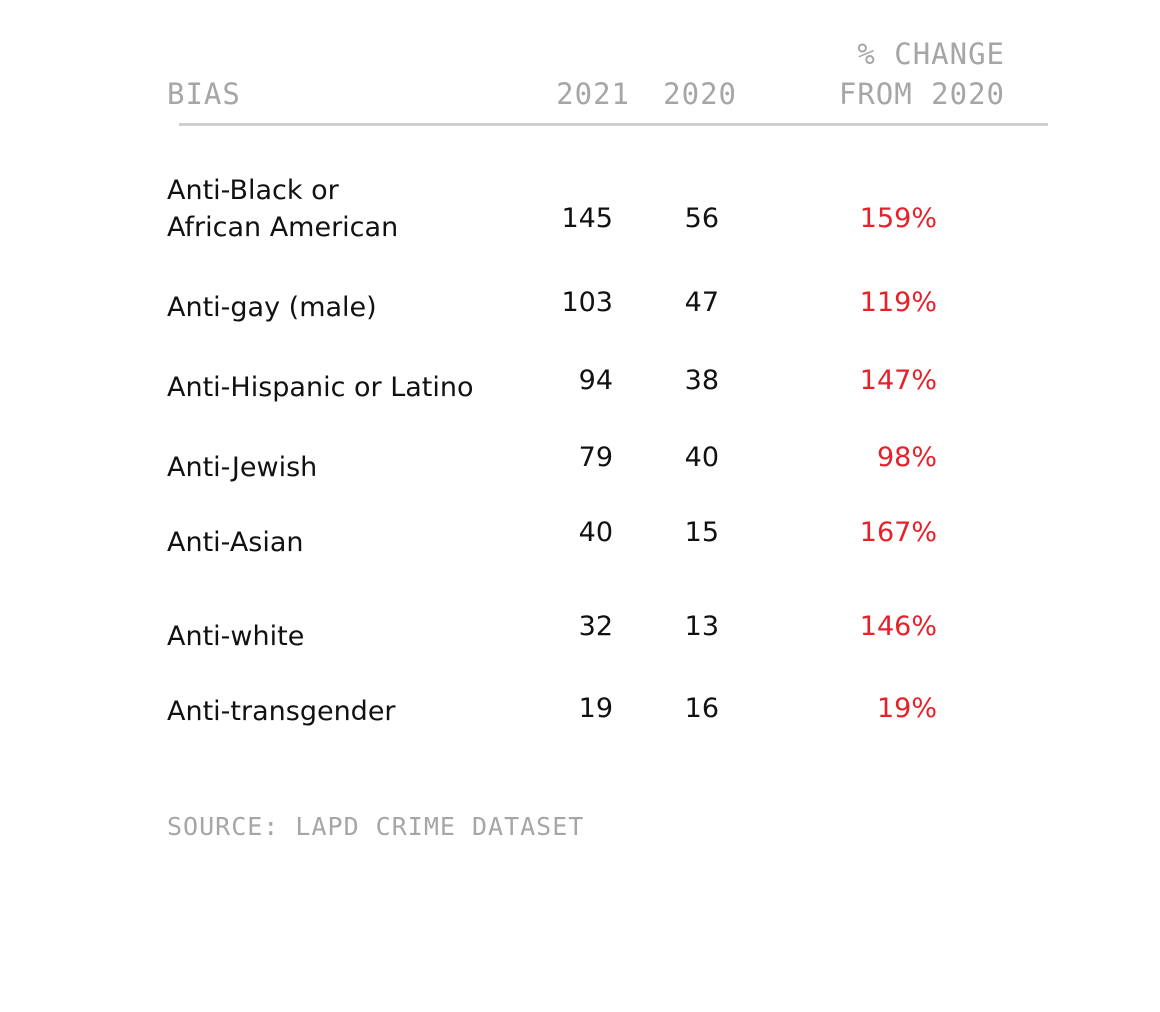 The height and width of the screenshot is (1012, 1160). What do you see at coordinates (701, 708) in the screenshot?
I see `row-value-2020: 16` at bounding box center [701, 708].